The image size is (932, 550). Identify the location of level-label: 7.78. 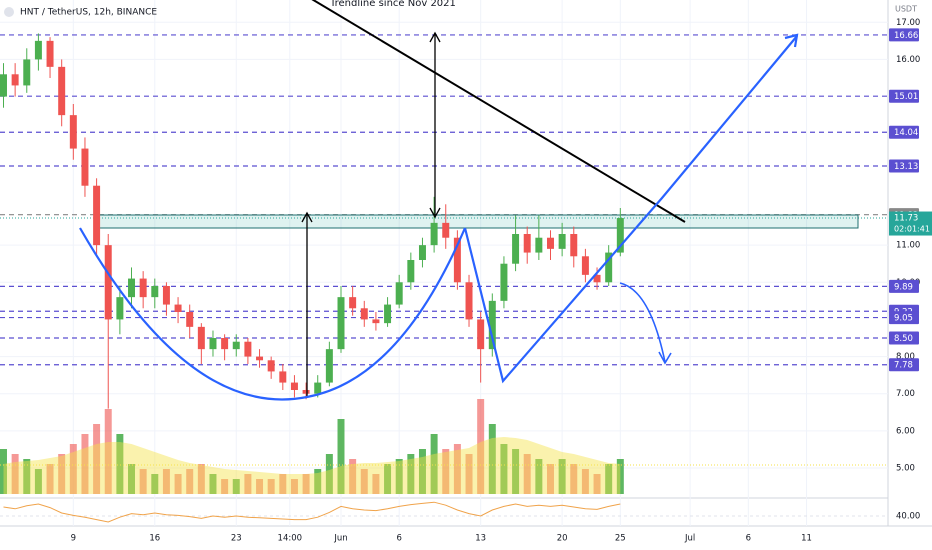
(903, 366).